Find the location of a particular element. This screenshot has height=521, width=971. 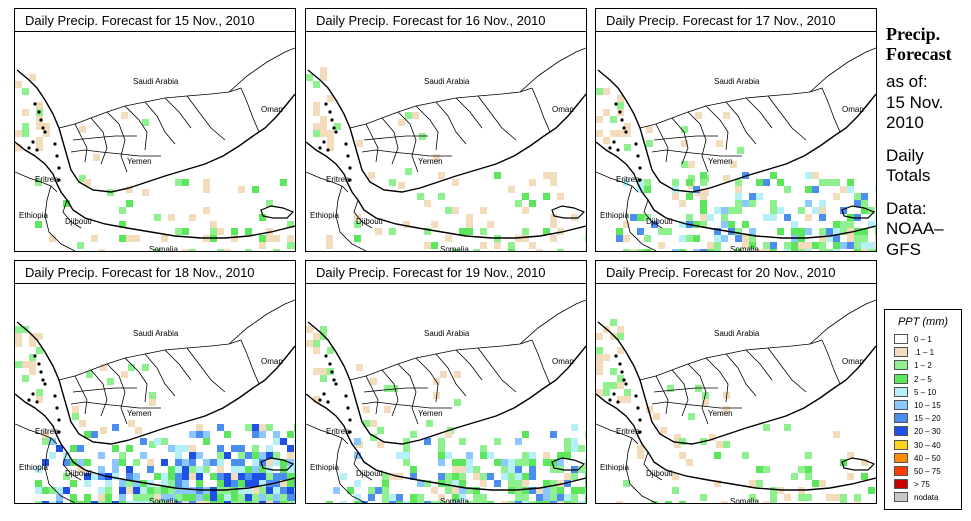

legend-swatch is located at coordinates (901, 365).